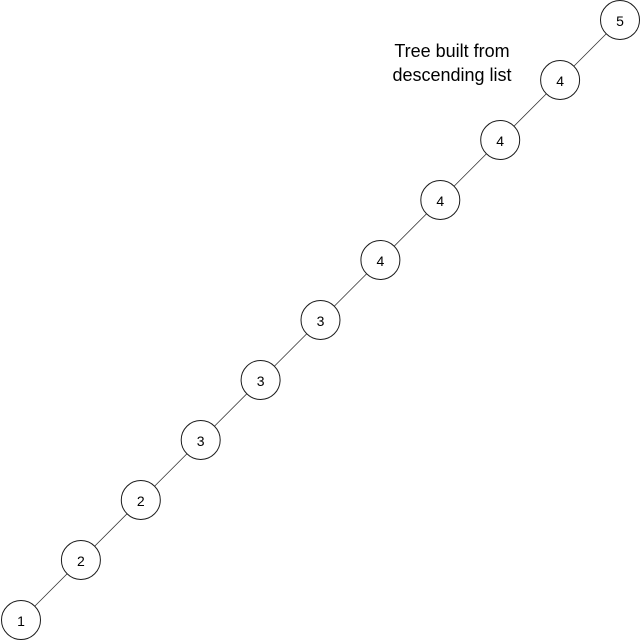  I want to click on diagram-title: Tree built from descending list, so click(451, 63).